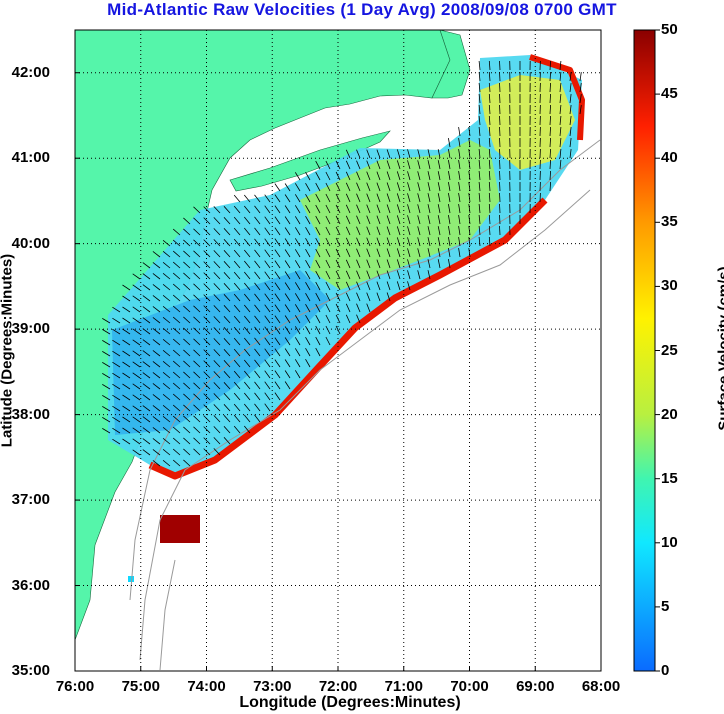  I want to click on colorbar-tick-label: 25, so click(669, 350).